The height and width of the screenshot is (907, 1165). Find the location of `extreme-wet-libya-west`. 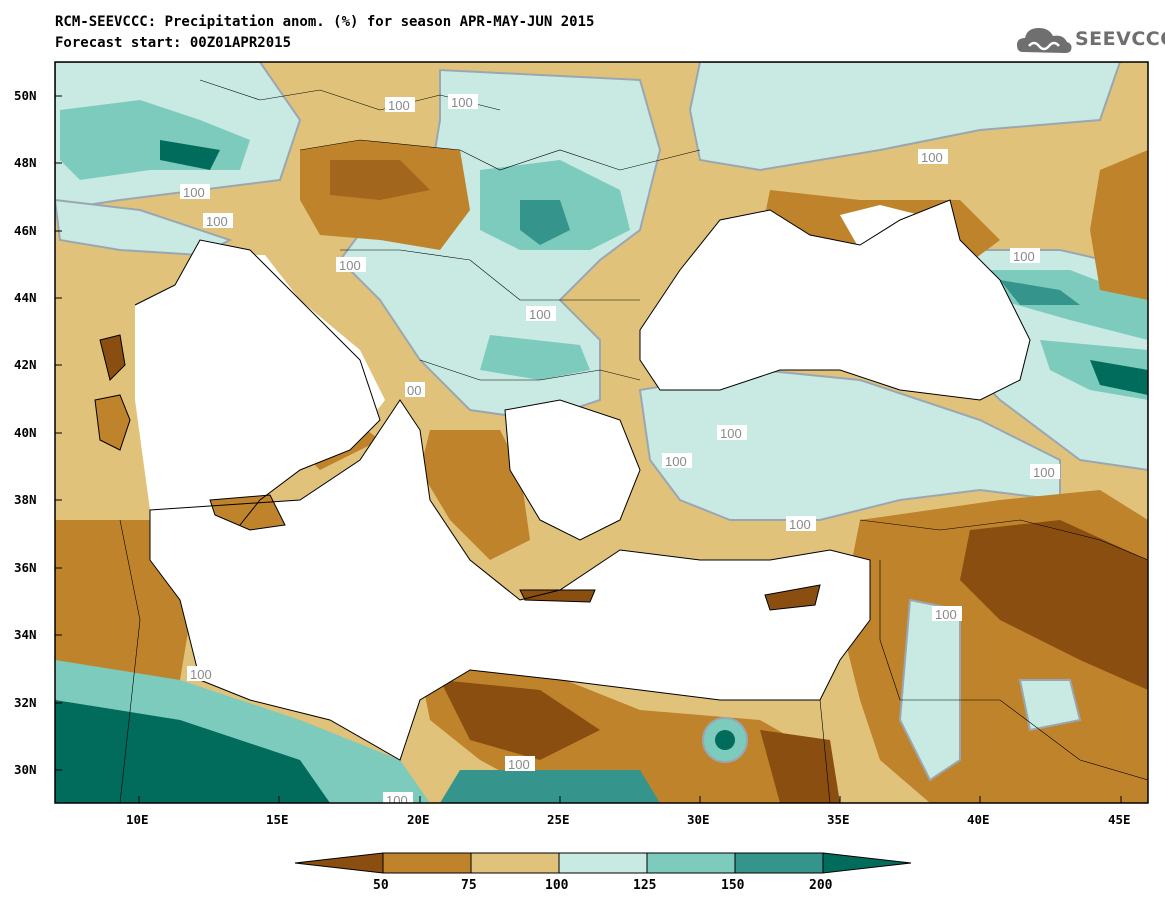

extreme-wet-libya-west is located at coordinates (192, 751).